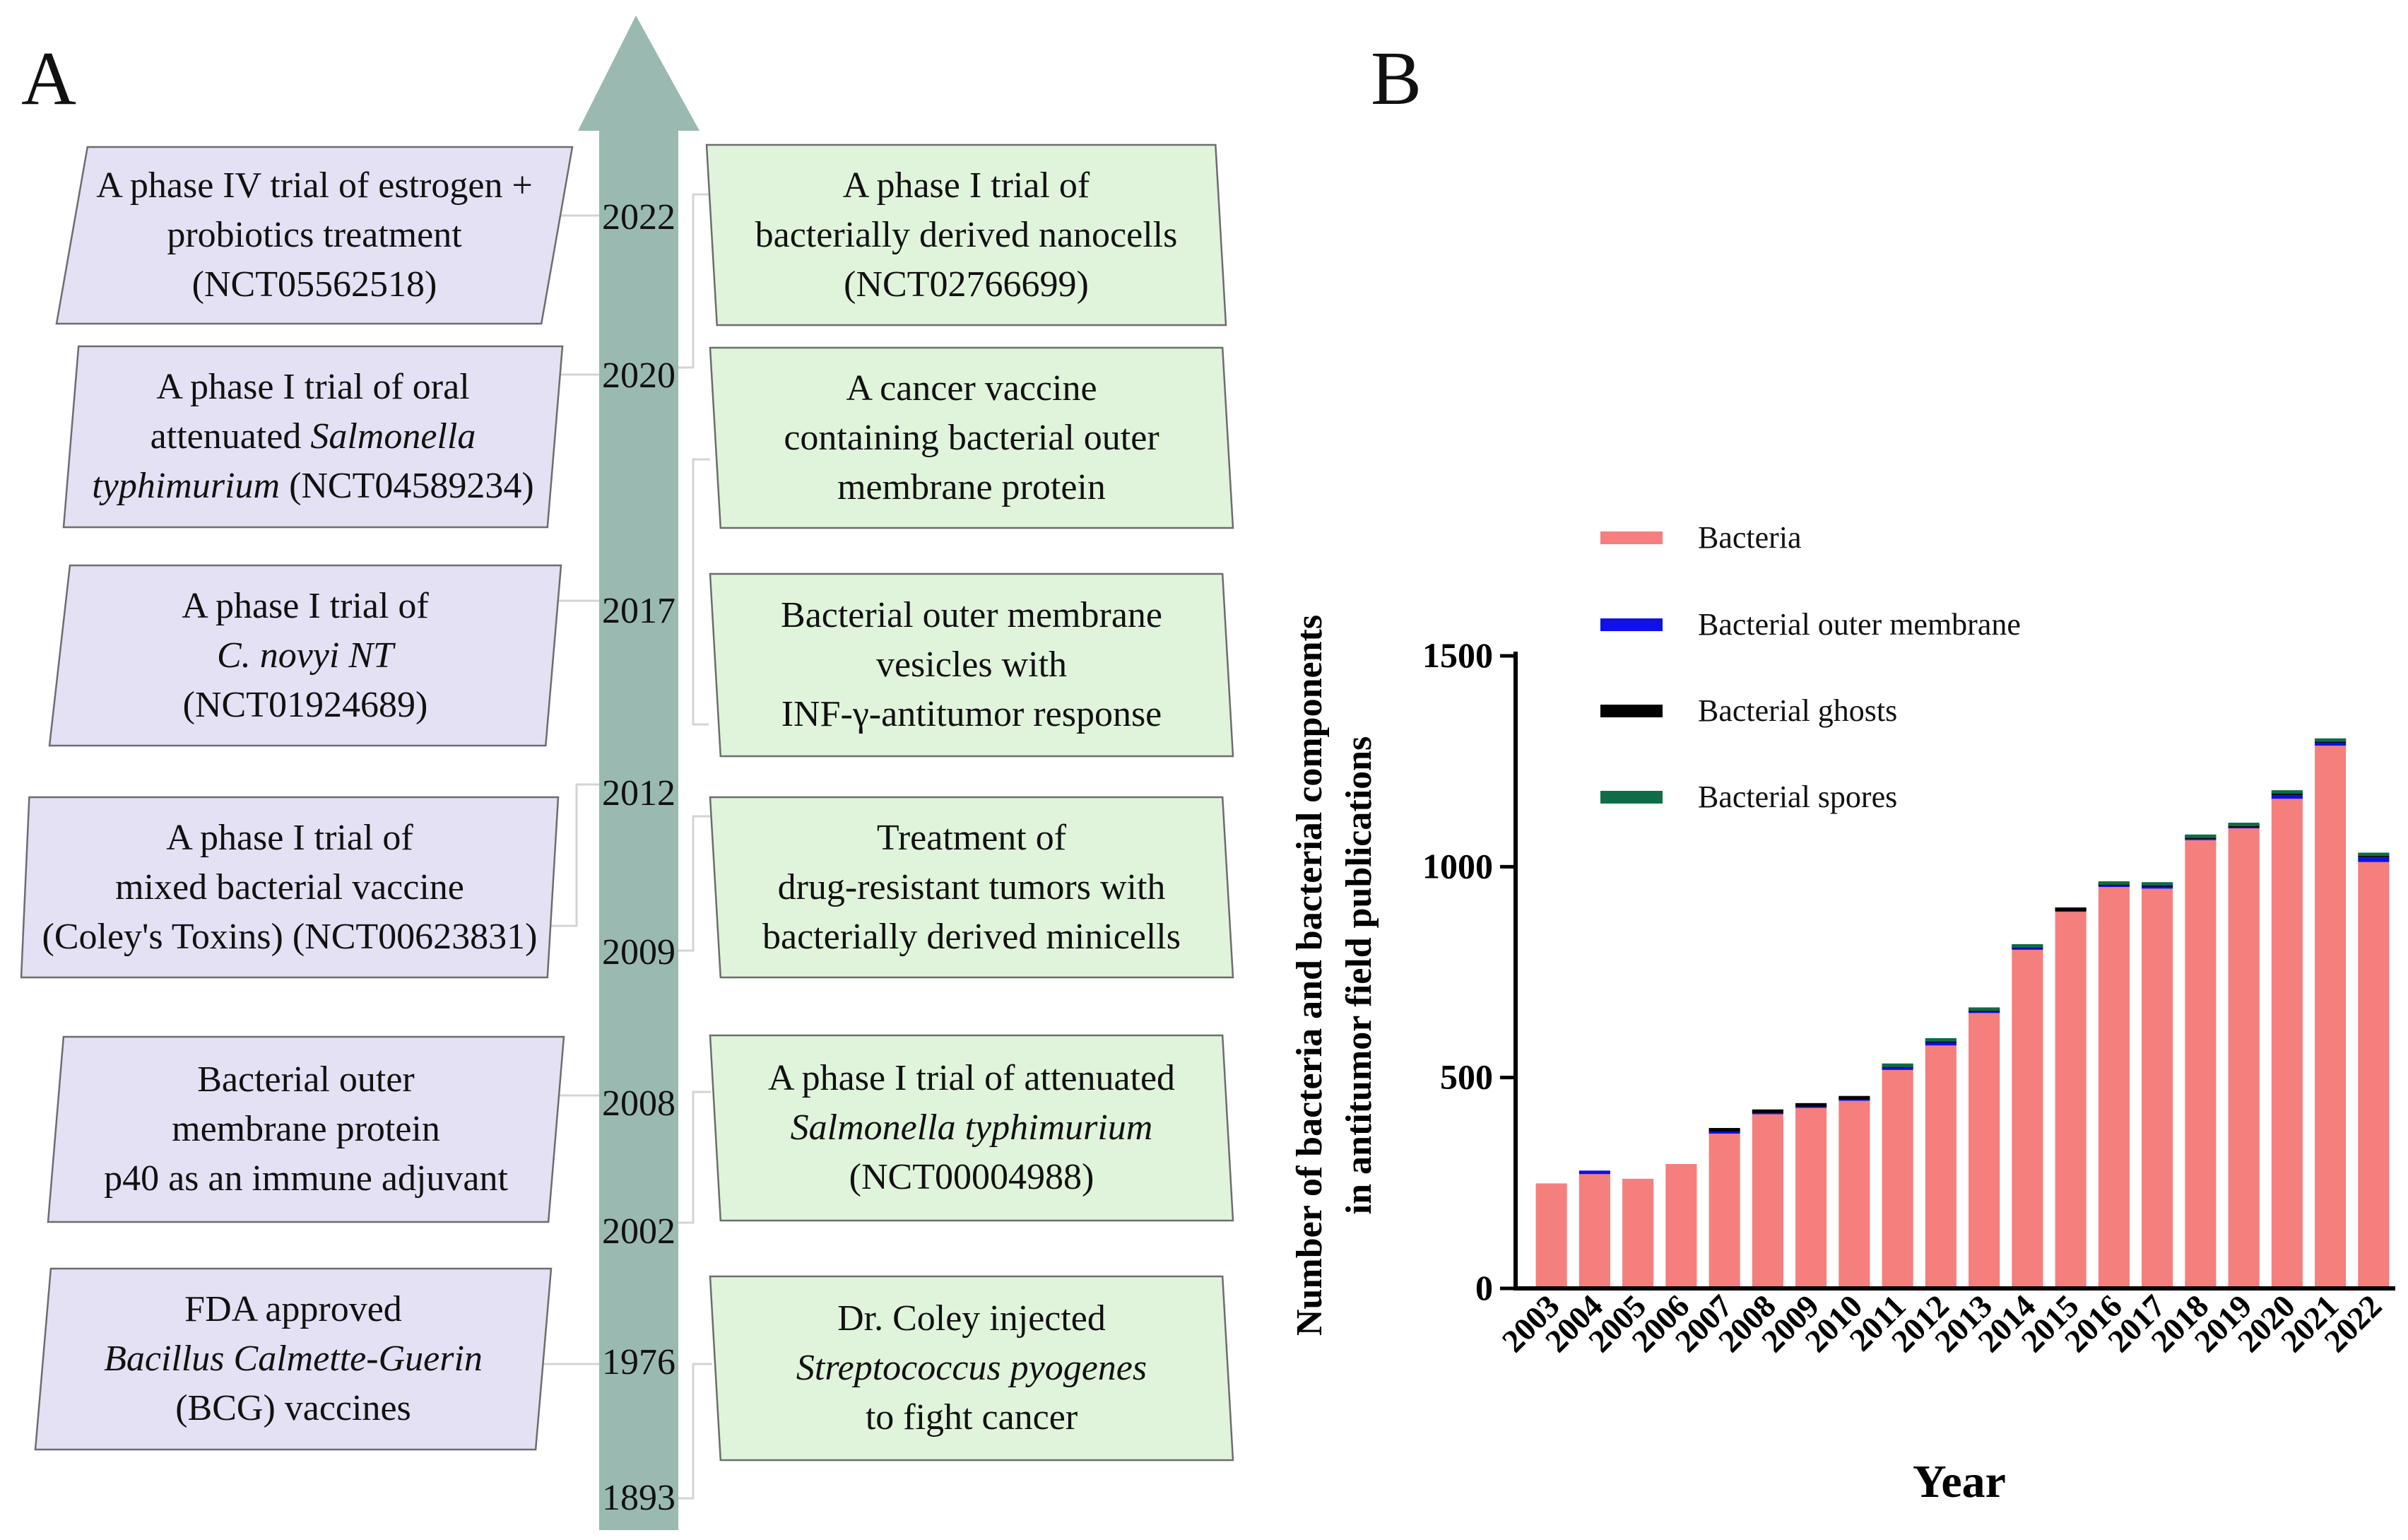 Image resolution: width=2408 pixels, height=1540 pixels. What do you see at coordinates (971, 1078) in the screenshot?
I see `text-run: A phase I trial of attenuated` at bounding box center [971, 1078].